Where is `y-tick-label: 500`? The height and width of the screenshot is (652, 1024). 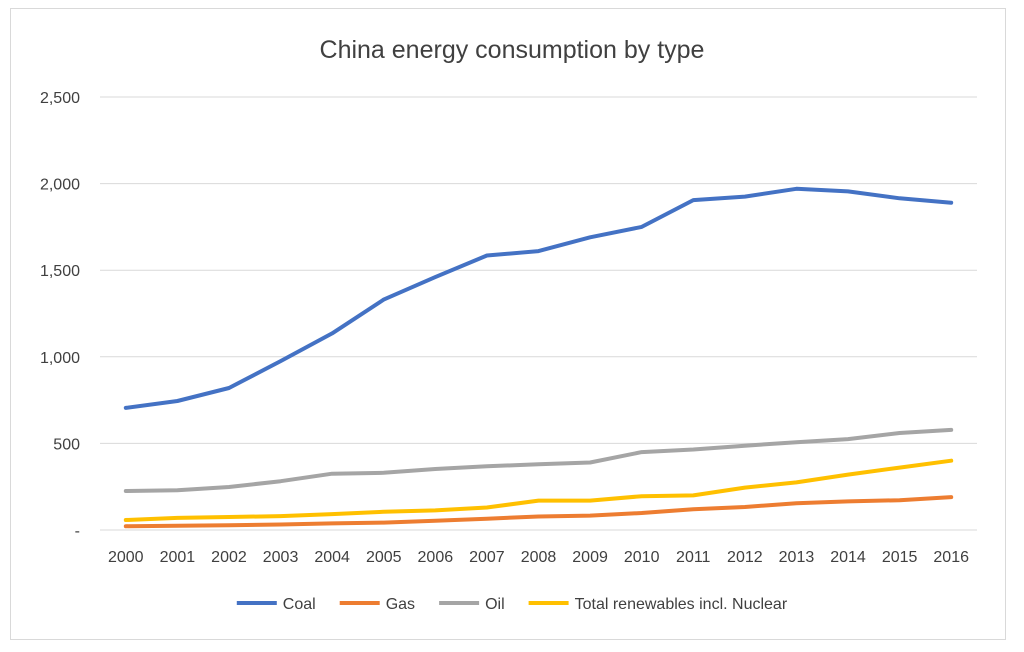 y-tick-label: 500 is located at coordinates (66, 444).